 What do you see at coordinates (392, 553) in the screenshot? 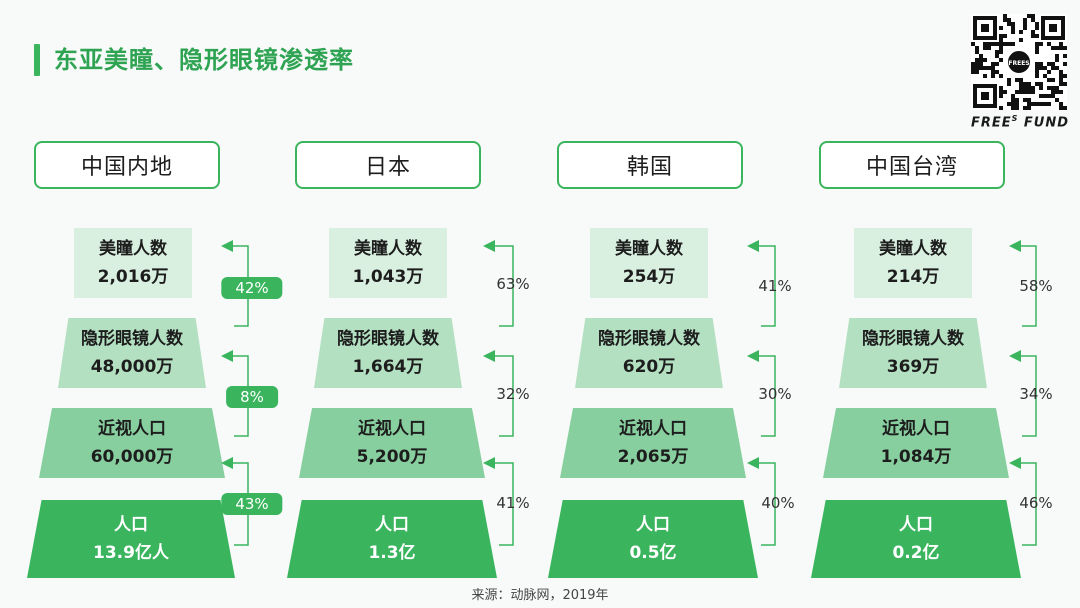
I see `tier-value: 1.3亿` at bounding box center [392, 553].